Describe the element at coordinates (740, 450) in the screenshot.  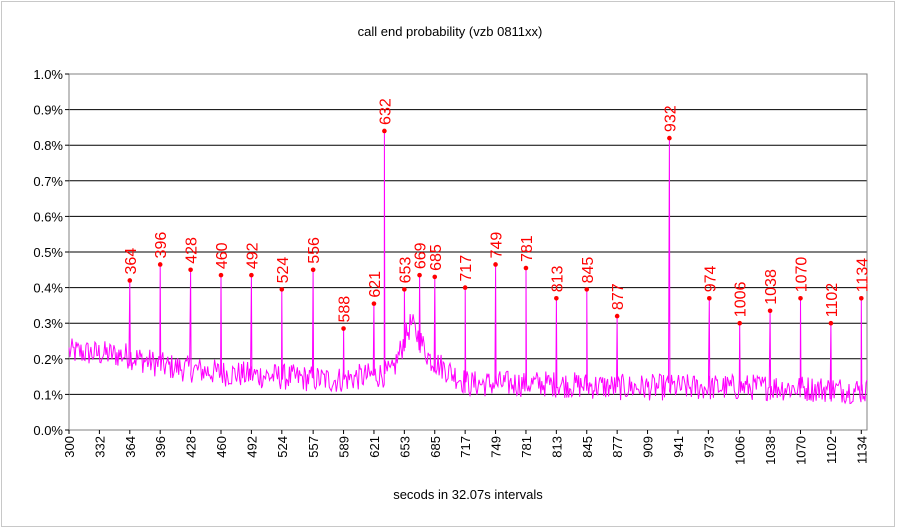
I see `x-tick-label: 1006` at that location.